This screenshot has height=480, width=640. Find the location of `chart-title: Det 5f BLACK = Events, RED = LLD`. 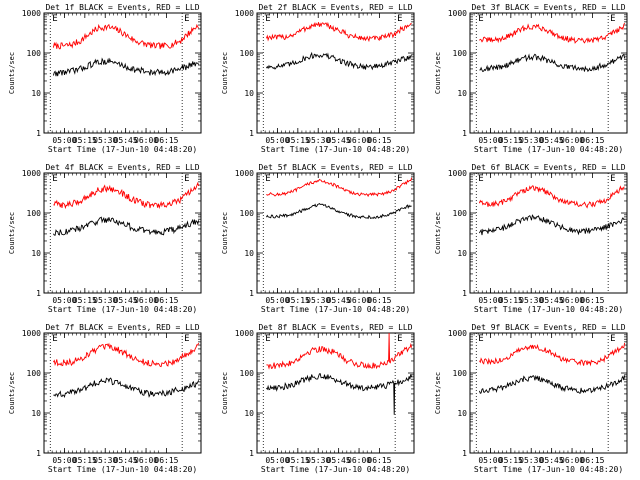

chart-title: Det 5f BLACK = Events, RED = LLD is located at coordinates (335, 167).